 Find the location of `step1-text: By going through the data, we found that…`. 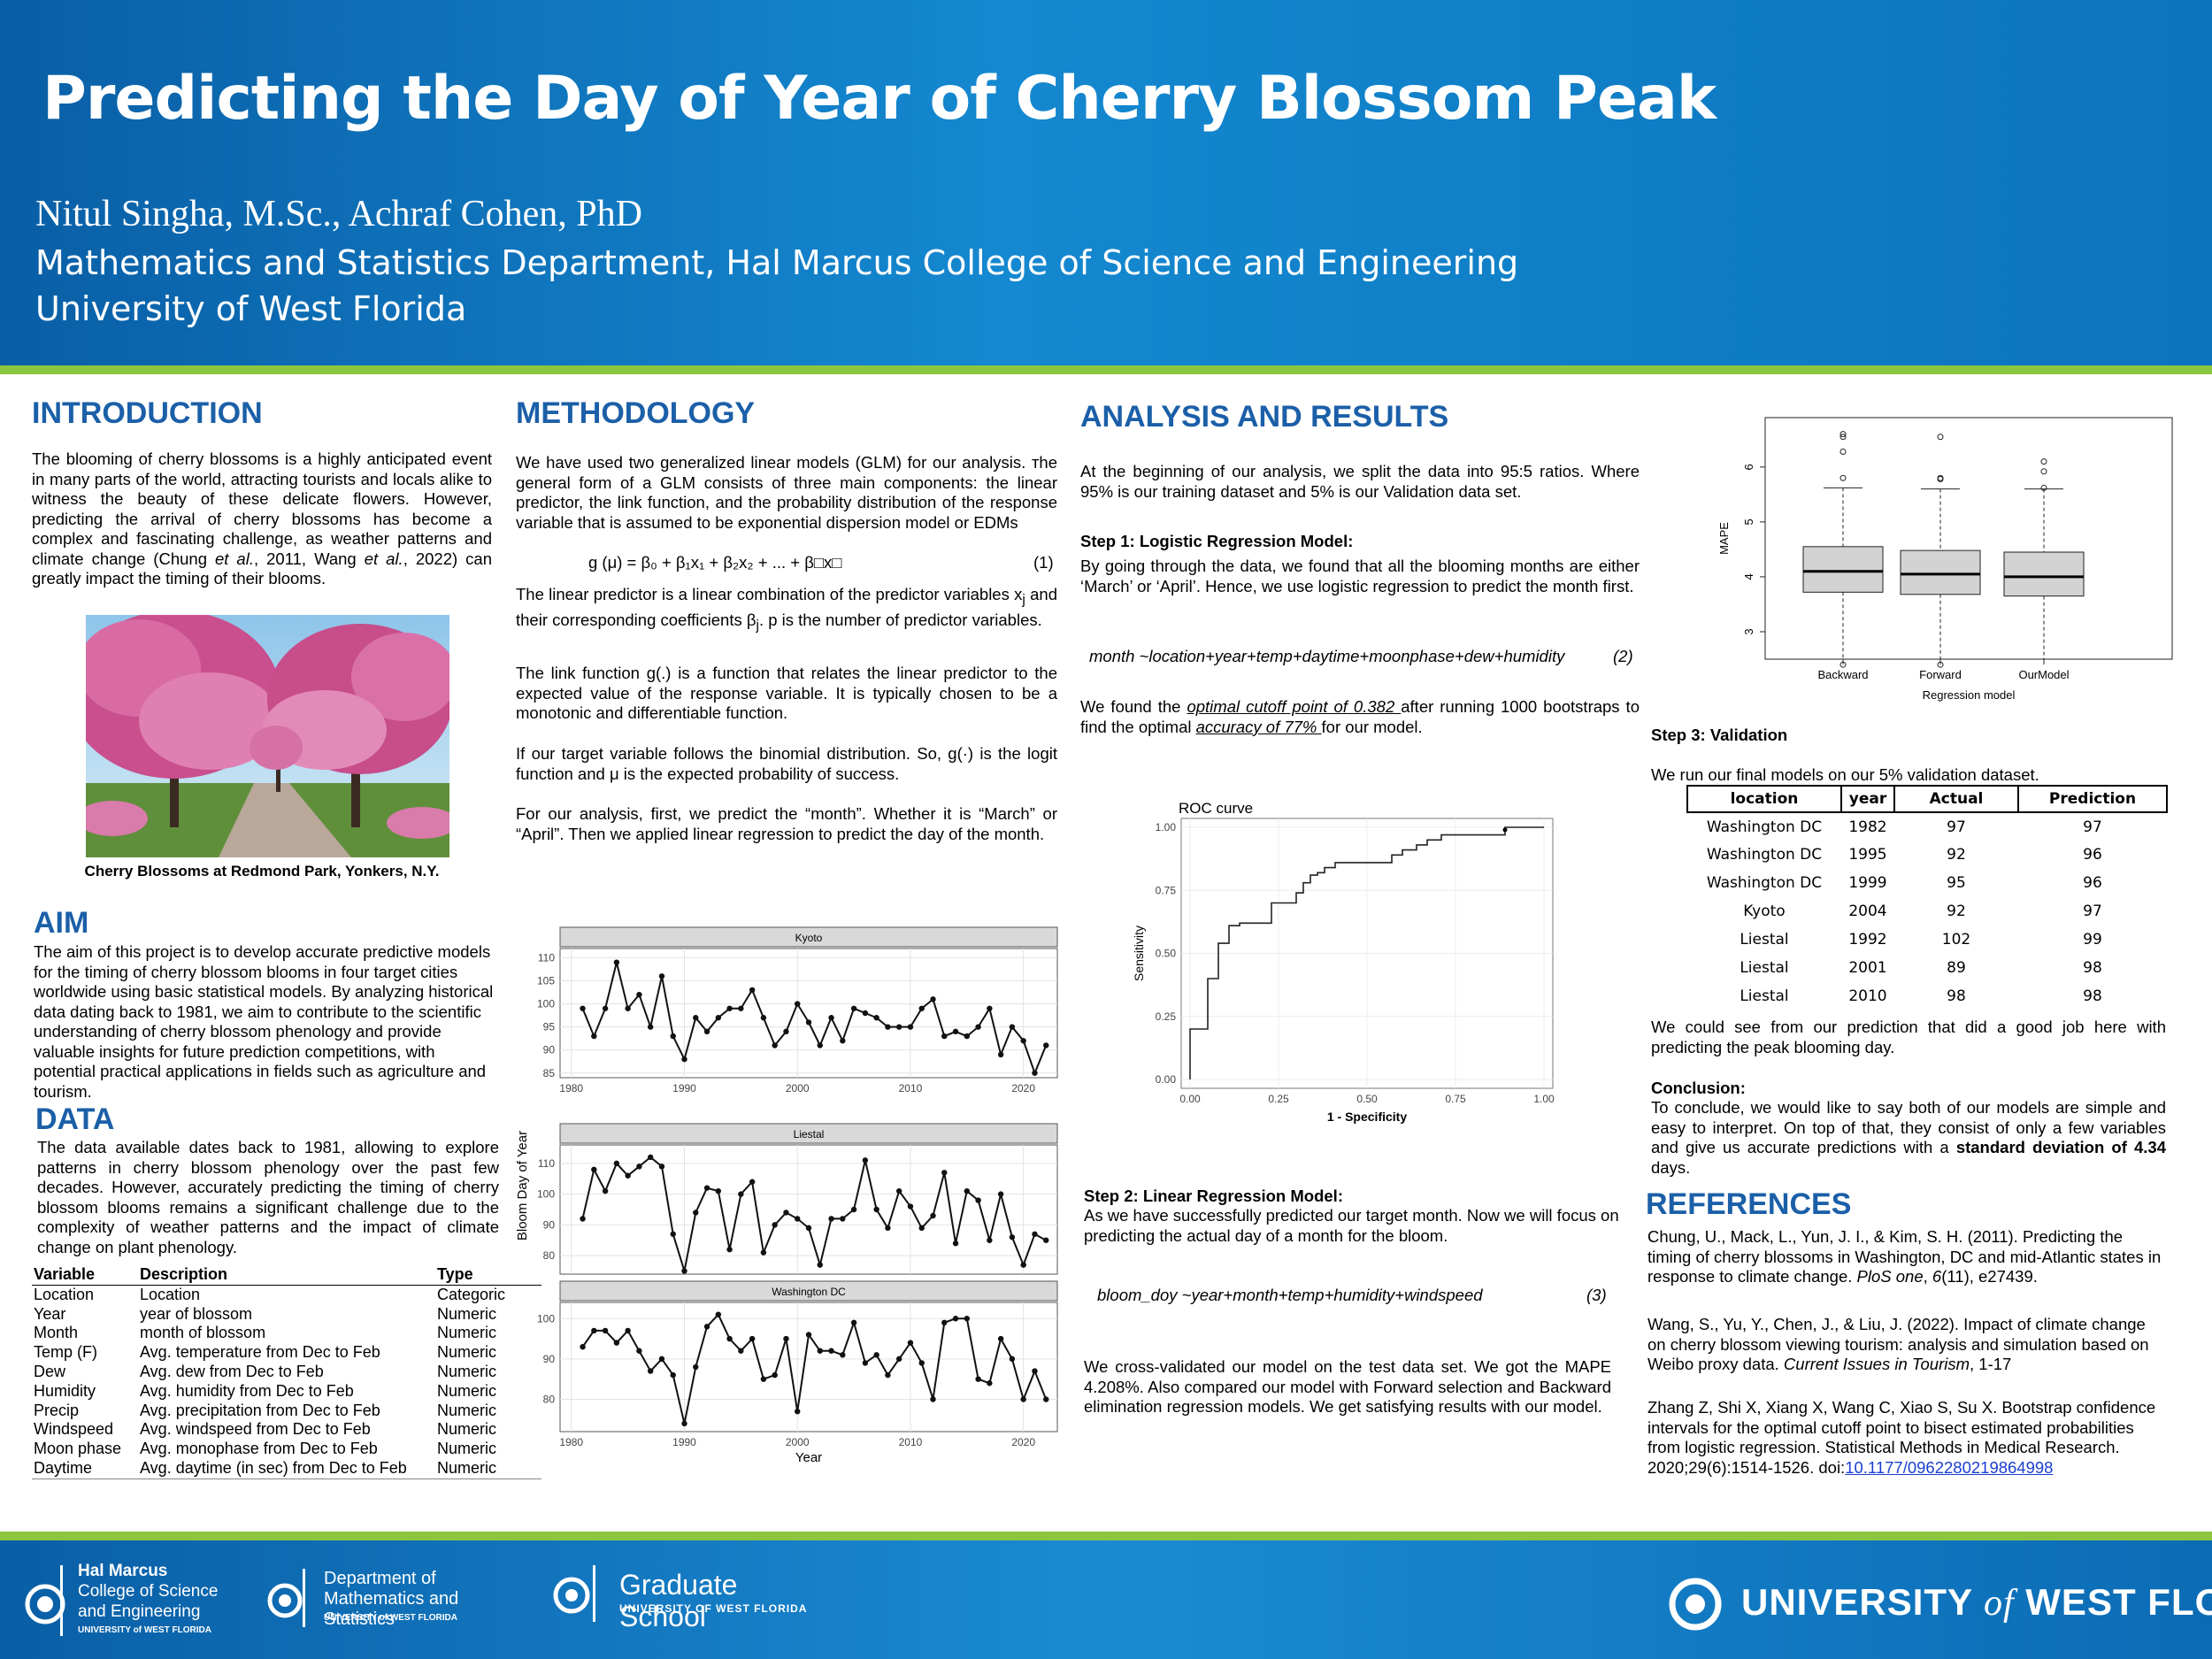

step1-text: By going through the data, we found that… is located at coordinates (1360, 576).